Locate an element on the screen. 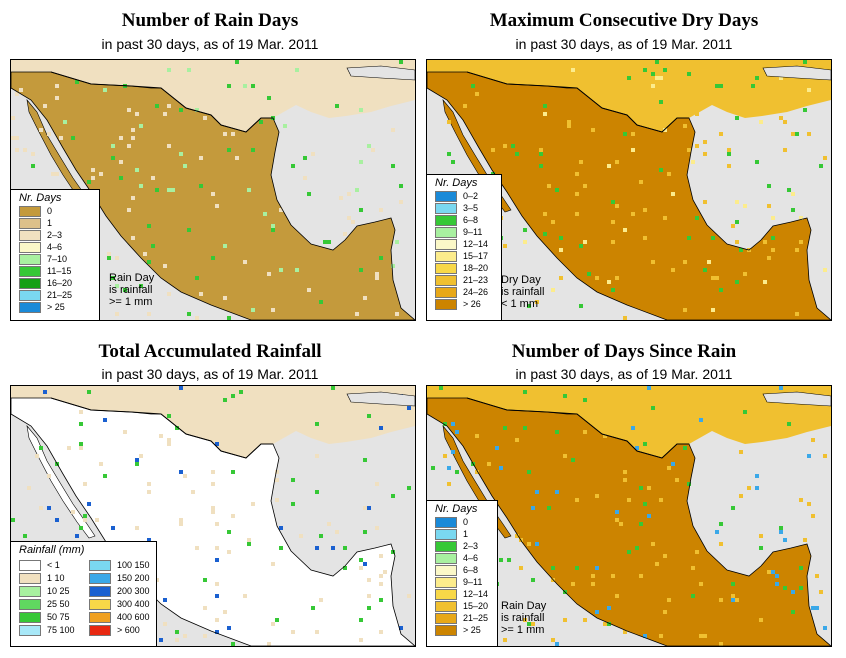  panel-title: Number of Days Since Rain is located at coordinates (624, 351).